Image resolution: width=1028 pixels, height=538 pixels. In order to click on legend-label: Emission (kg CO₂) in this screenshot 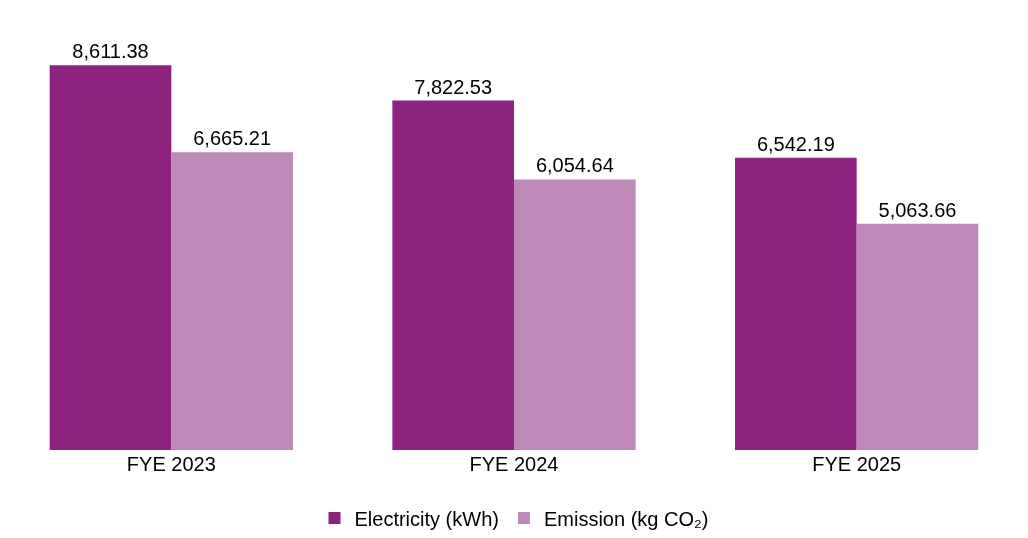, I will do `click(626, 518)`.